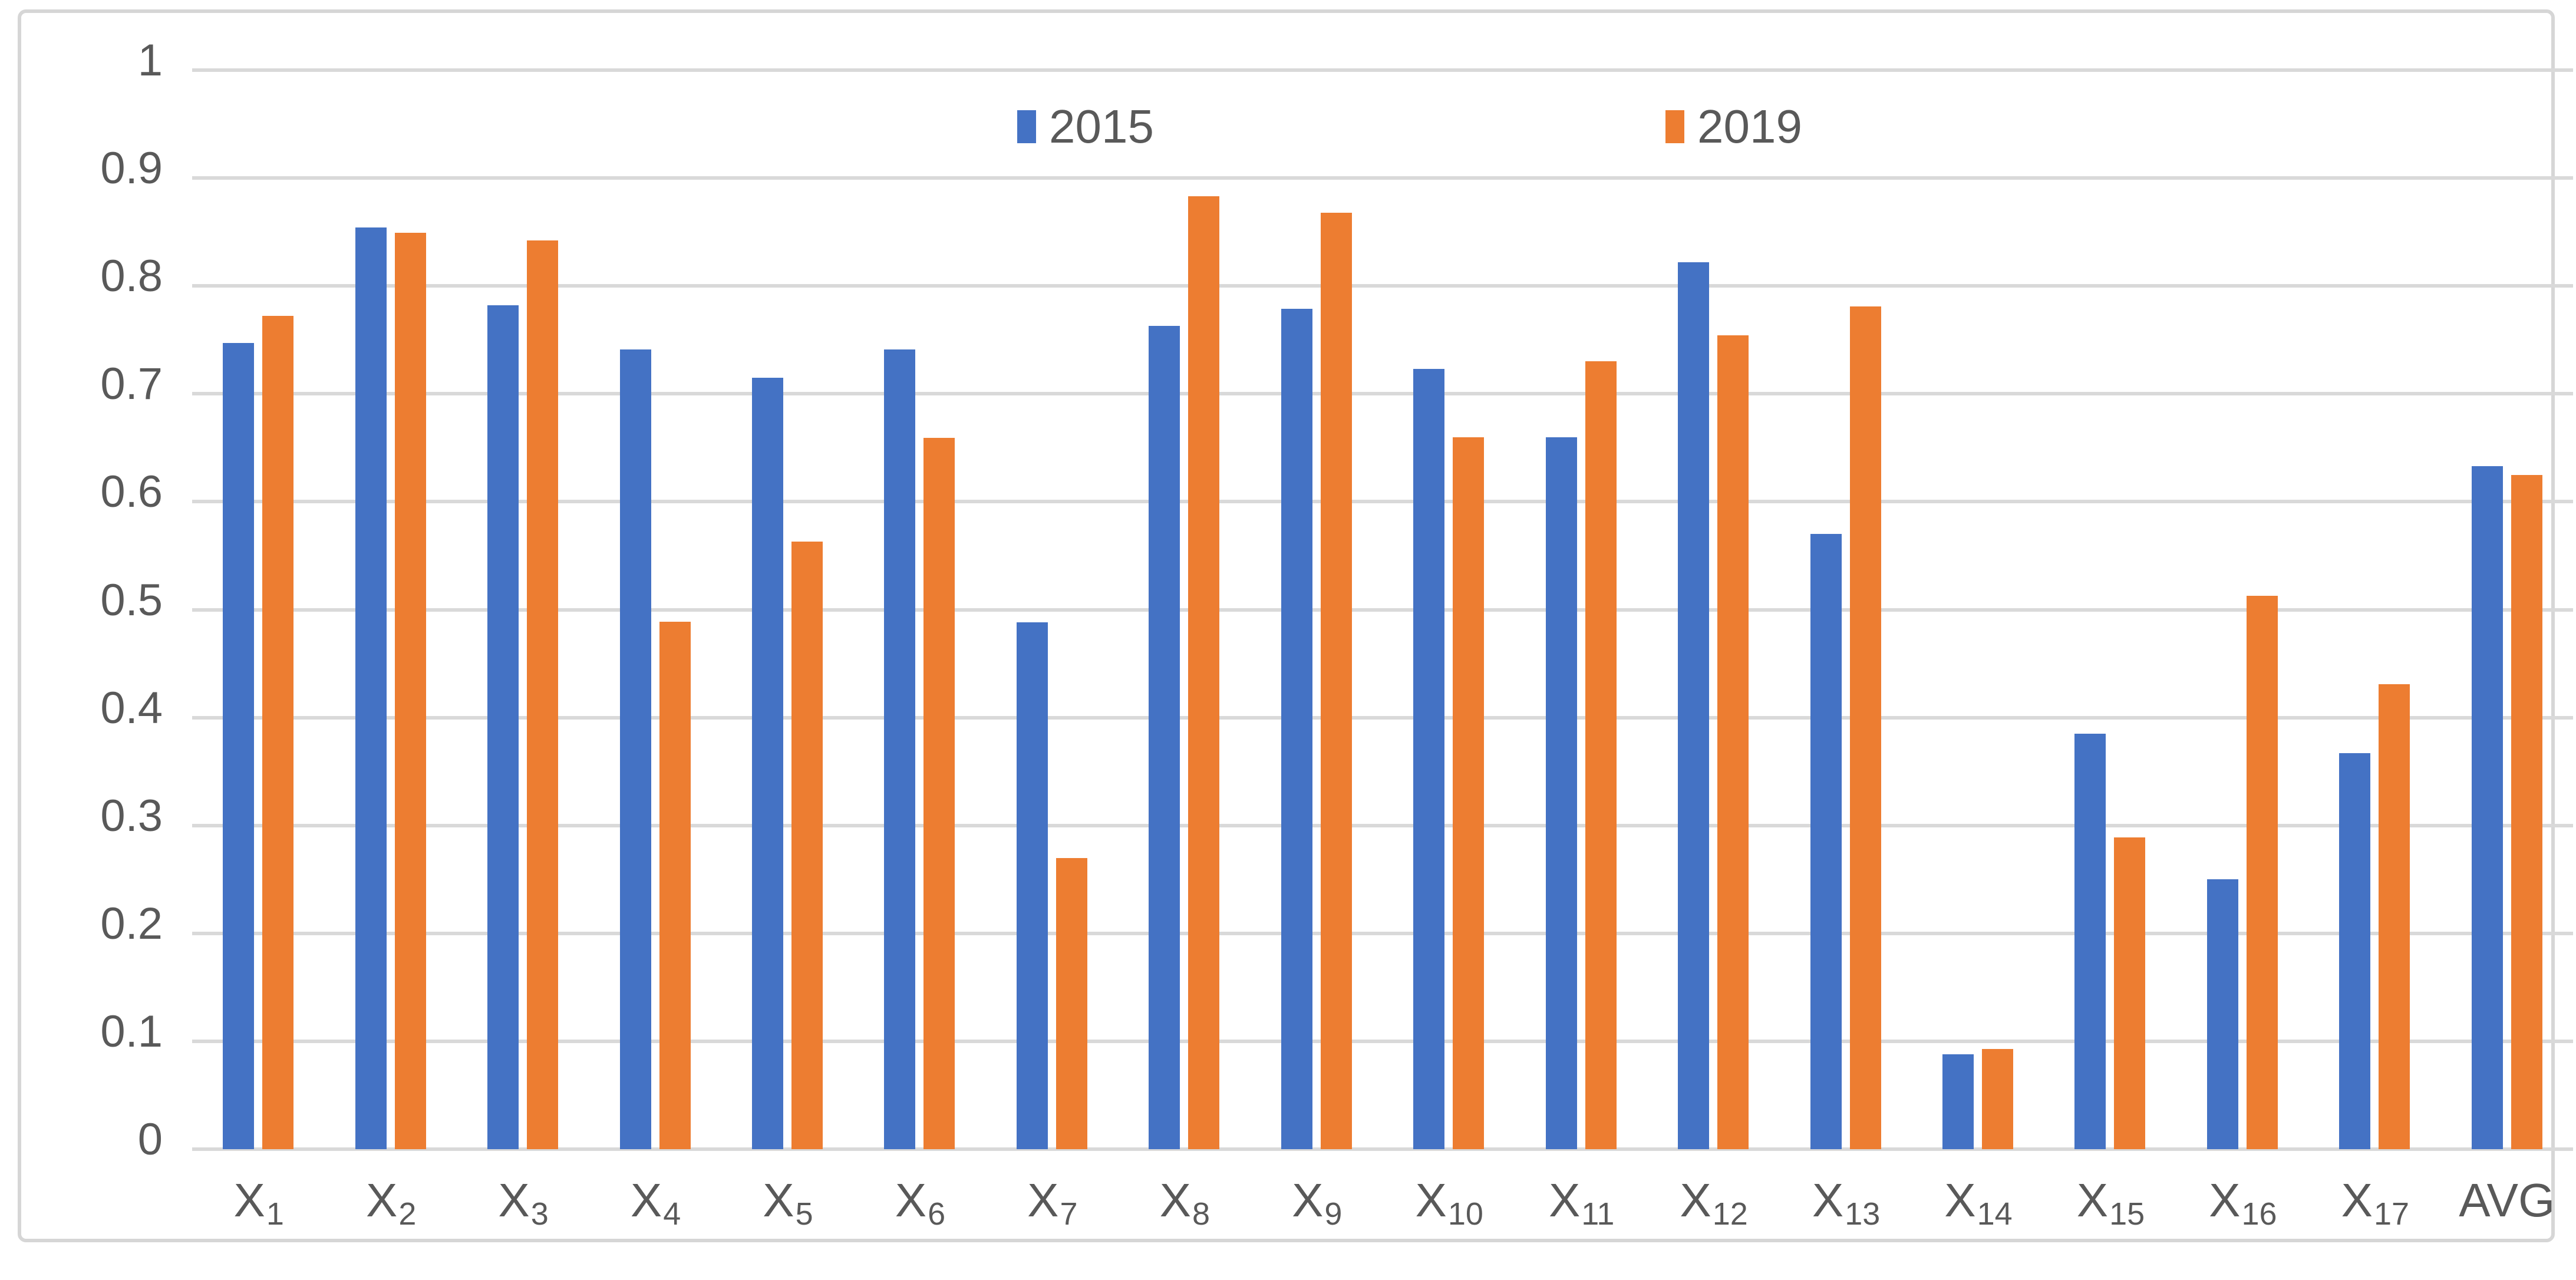  Describe the element at coordinates (1979, 1203) in the screenshot. I see `x-tick-label-X14: X14` at that location.